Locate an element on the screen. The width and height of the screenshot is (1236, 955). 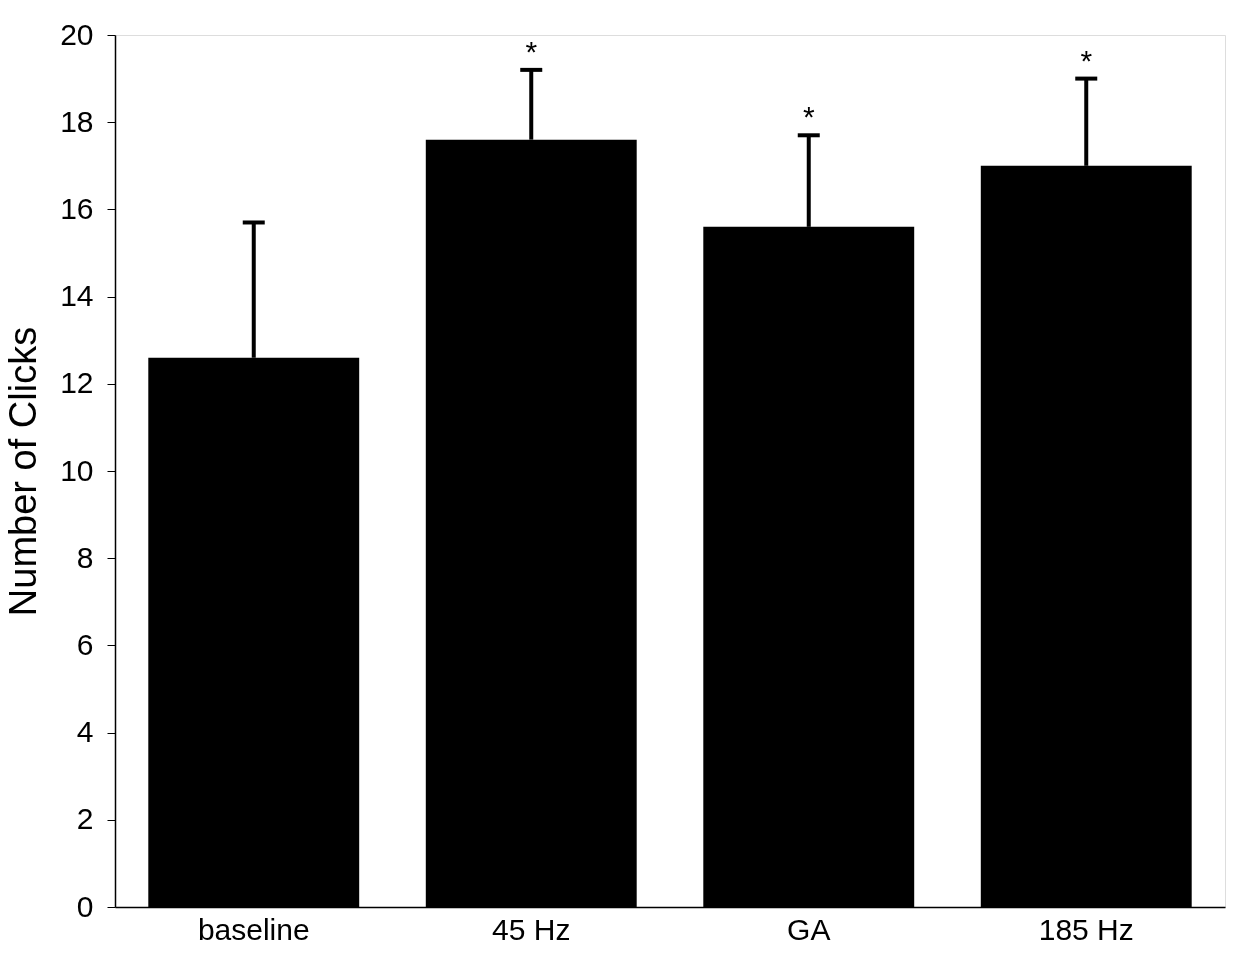
y-tick-label: 14 is located at coordinates (77, 296).